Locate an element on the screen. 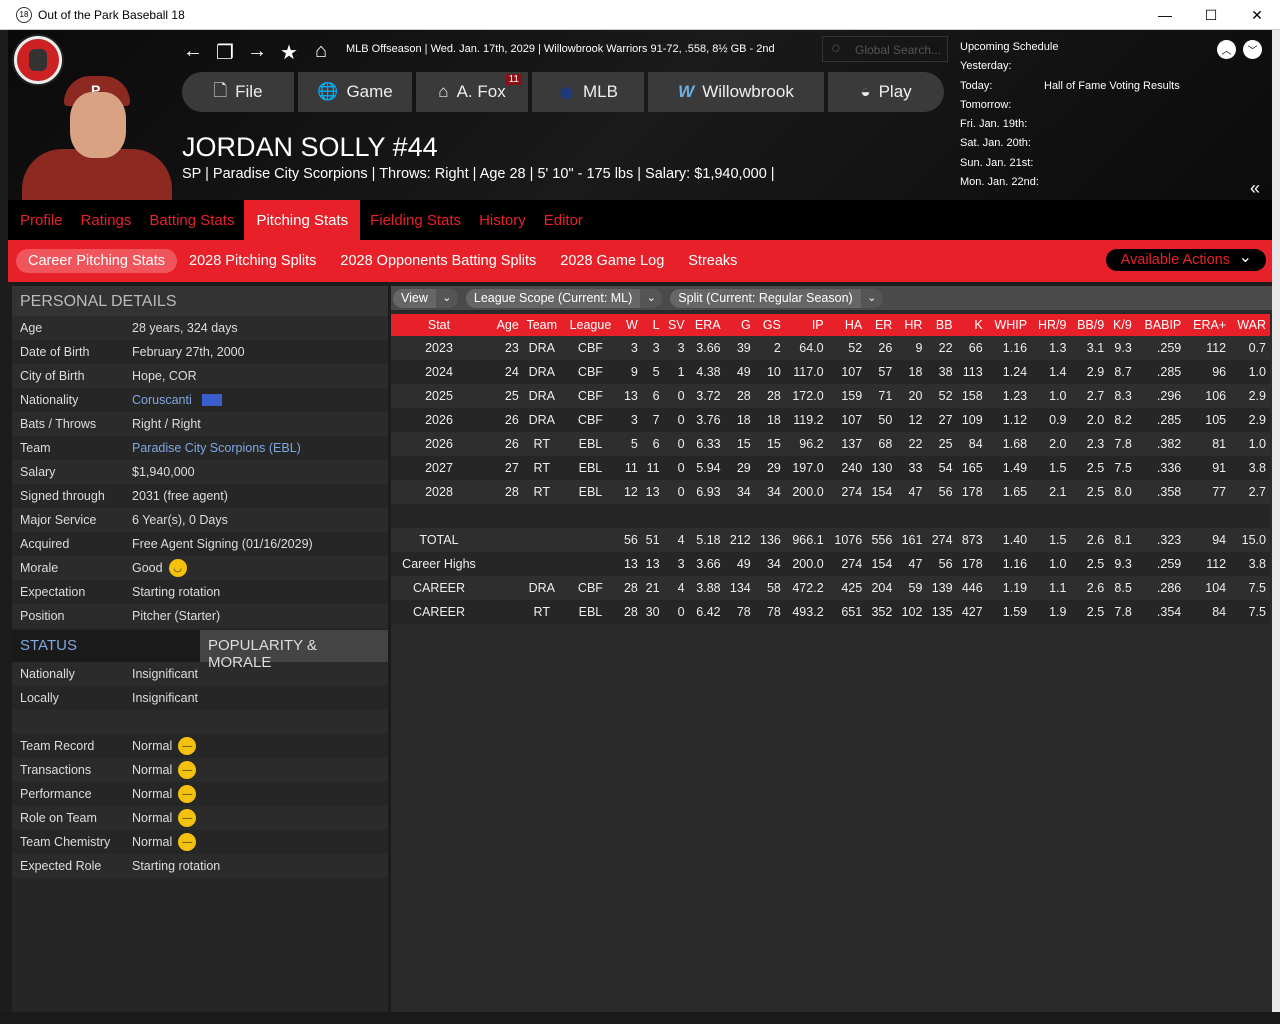 Image resolution: width=1280 pixels, height=1024 pixels. column-header: L is located at coordinates (652, 325).